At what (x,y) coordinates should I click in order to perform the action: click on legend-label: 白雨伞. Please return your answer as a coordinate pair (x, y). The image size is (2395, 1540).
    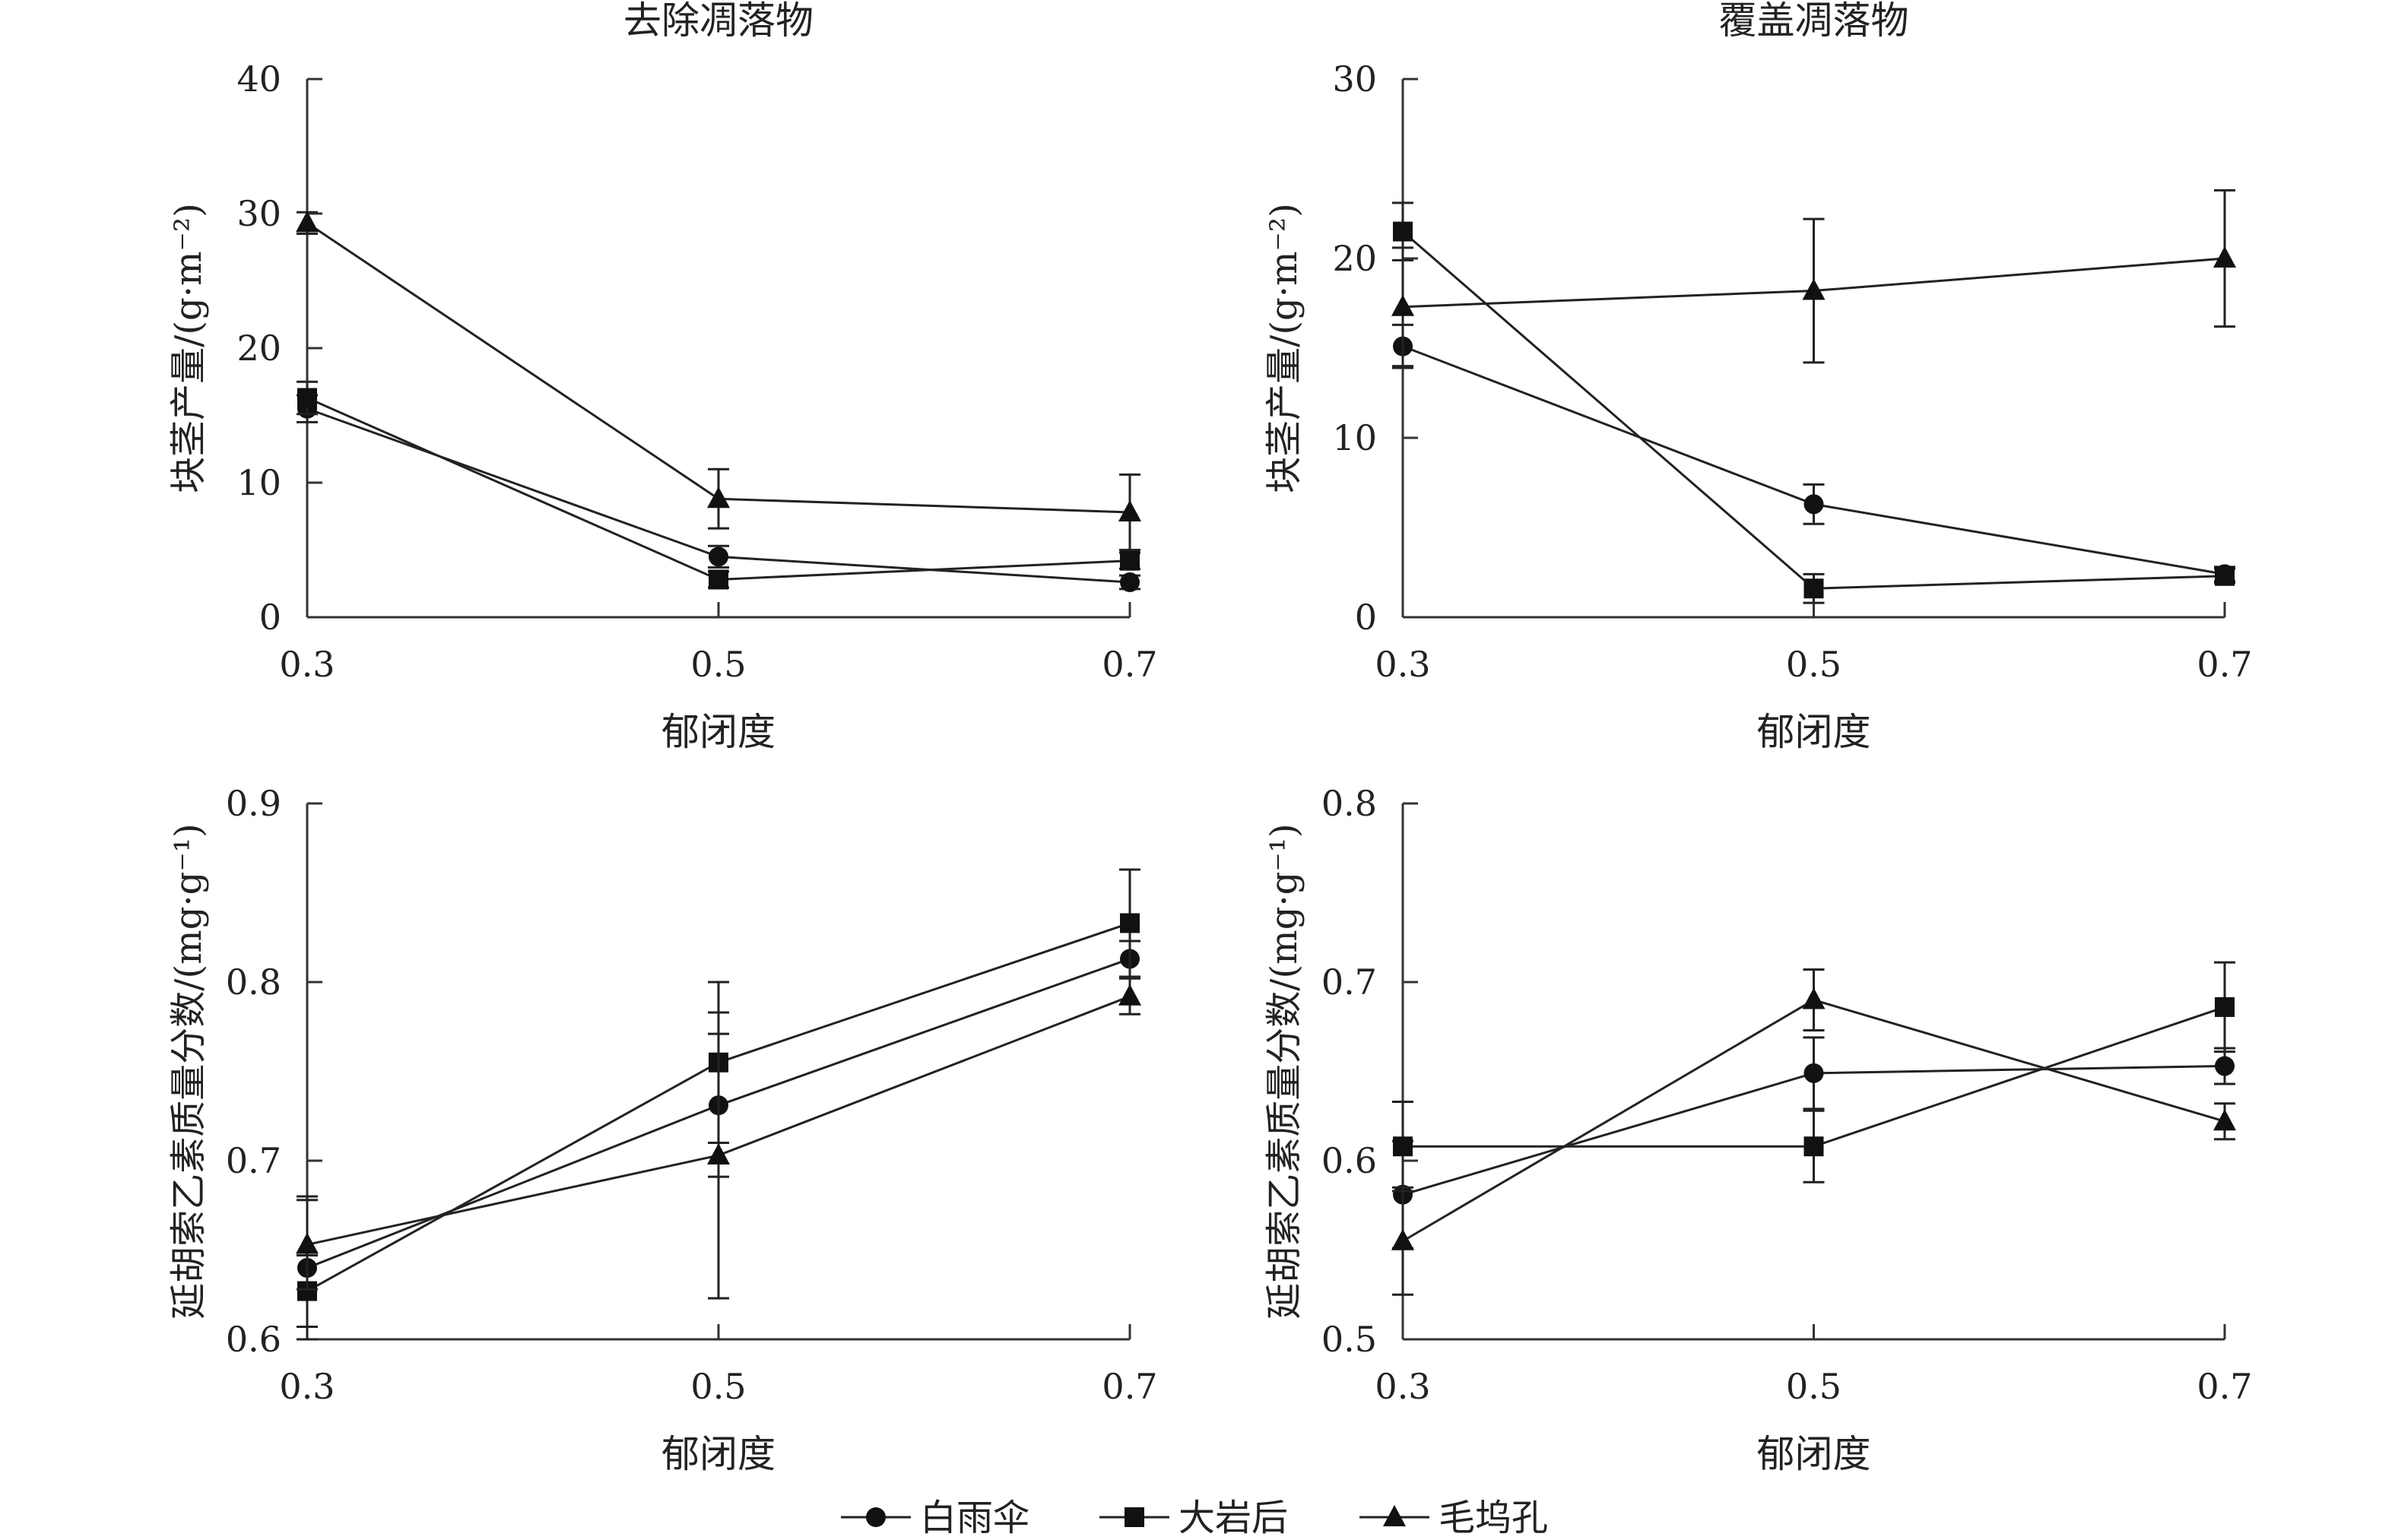
    Looking at the image, I should click on (974, 1518).